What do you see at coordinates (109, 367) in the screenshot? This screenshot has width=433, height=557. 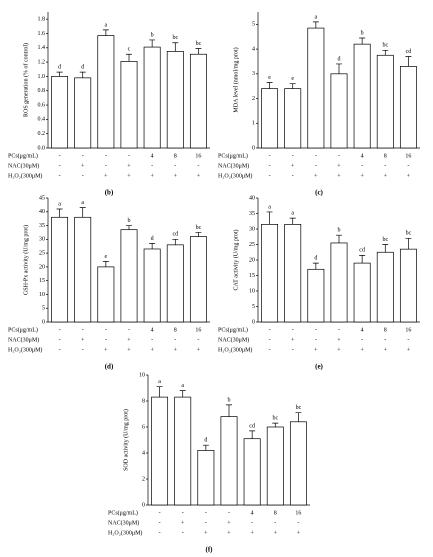 I see `panel-label: (d)` at bounding box center [109, 367].